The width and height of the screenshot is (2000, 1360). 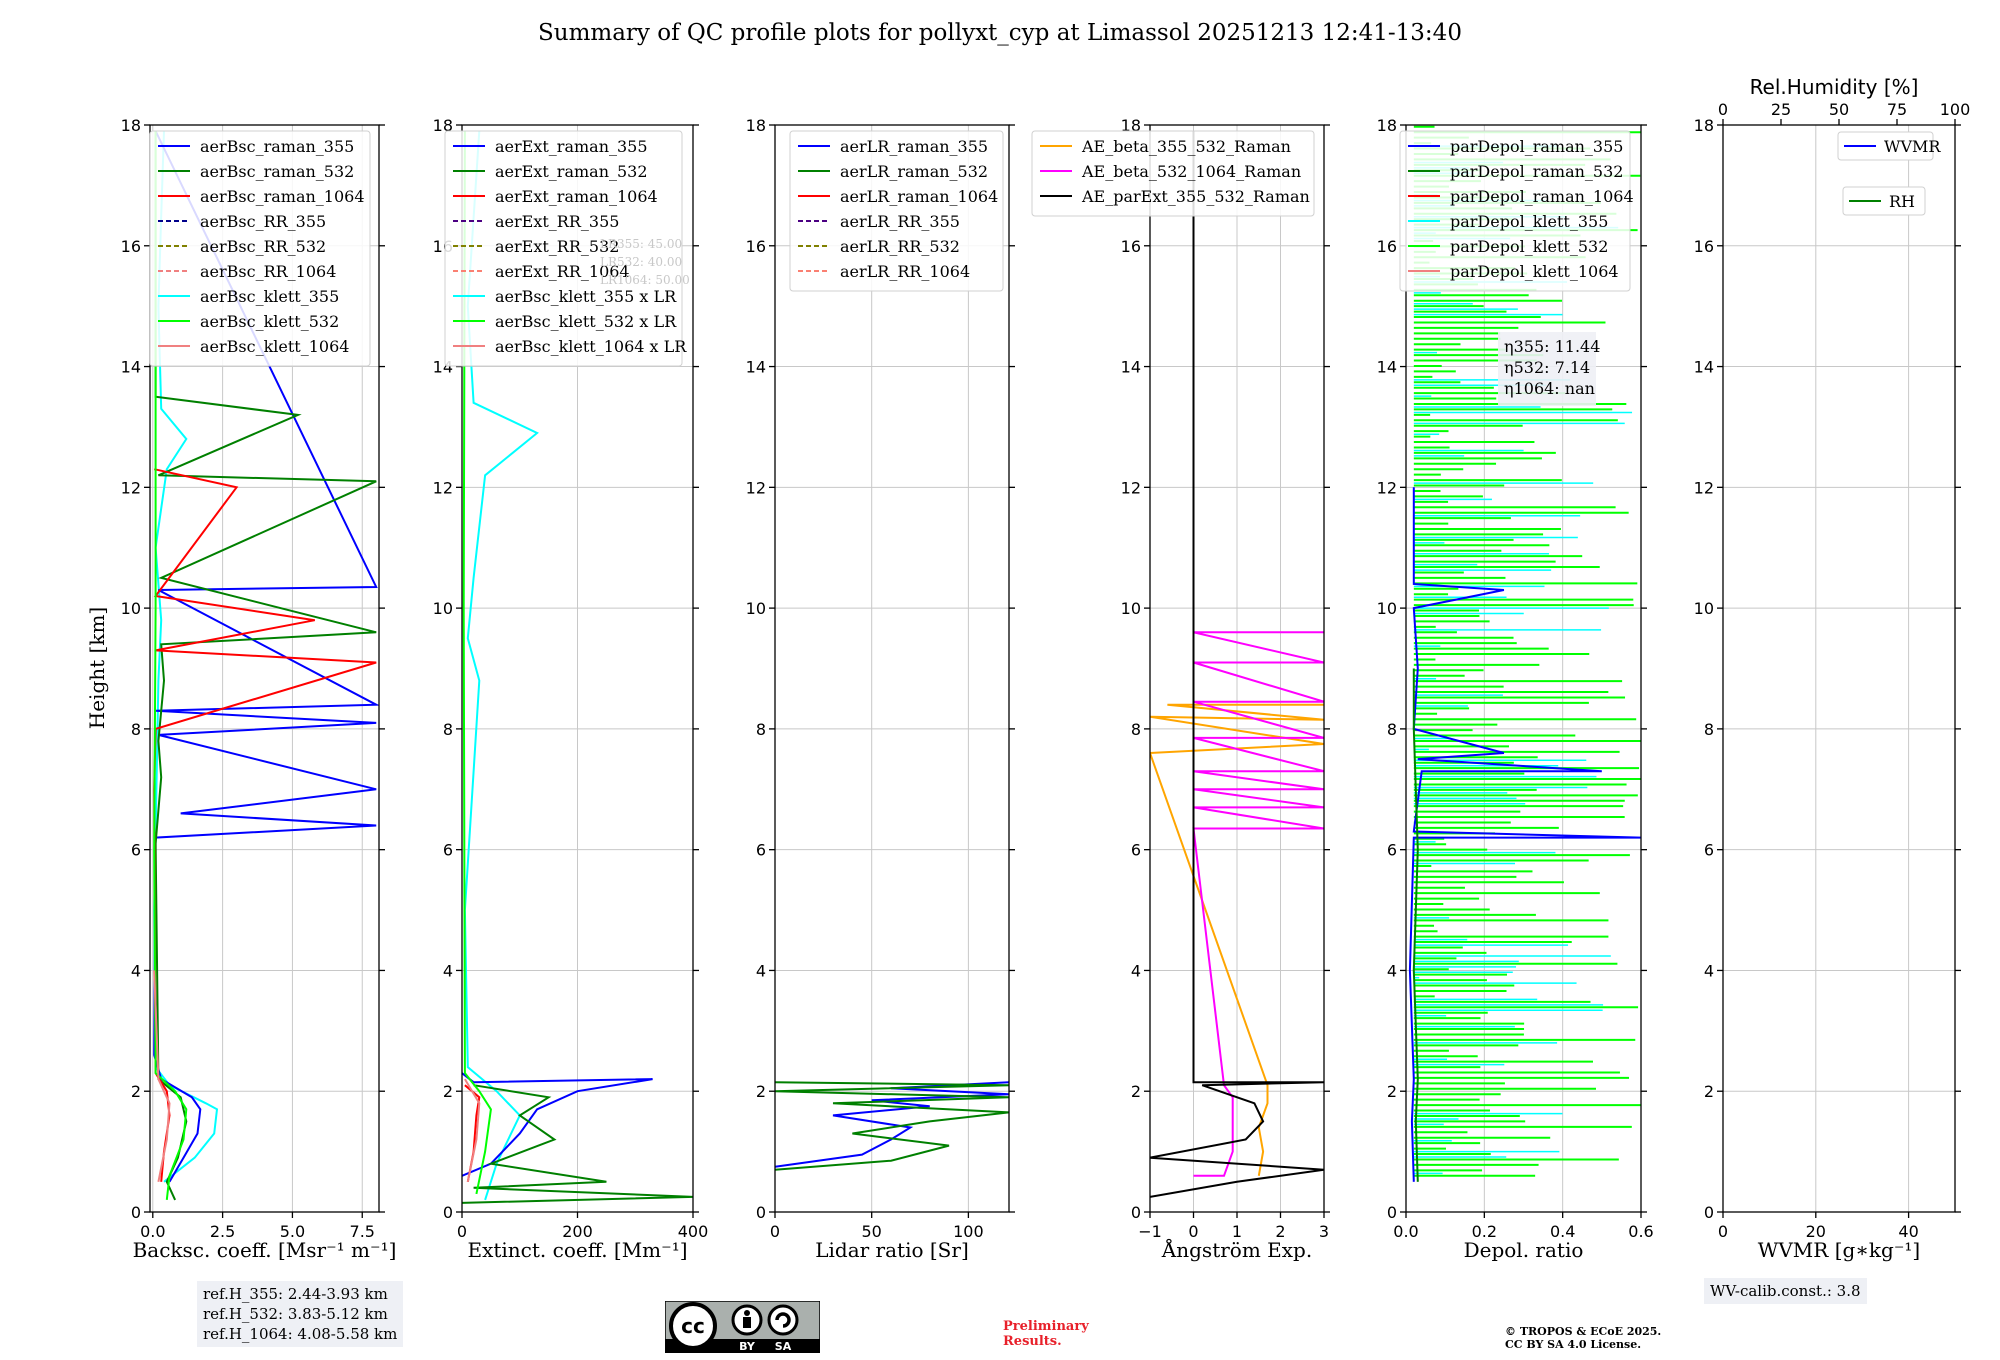 What do you see at coordinates (693, 1231) in the screenshot?
I see `x-tick-label: 400` at bounding box center [693, 1231].